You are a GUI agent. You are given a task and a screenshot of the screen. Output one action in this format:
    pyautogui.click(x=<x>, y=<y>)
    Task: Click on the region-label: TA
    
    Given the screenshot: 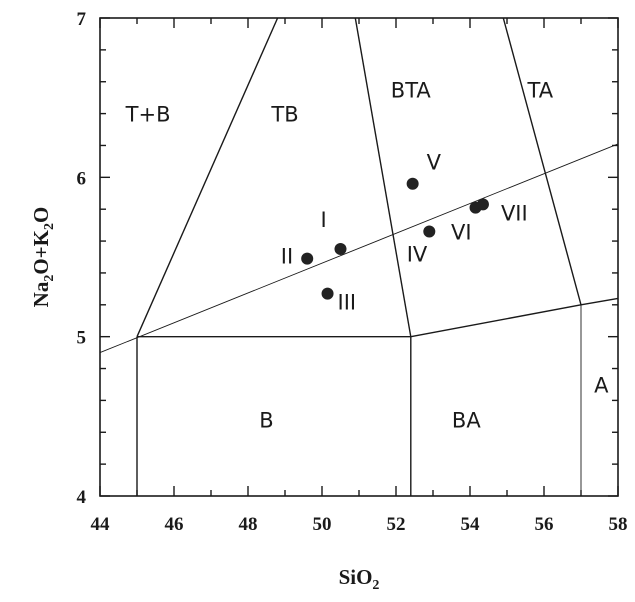 What is the action you would take?
    pyautogui.click(x=540, y=91)
    